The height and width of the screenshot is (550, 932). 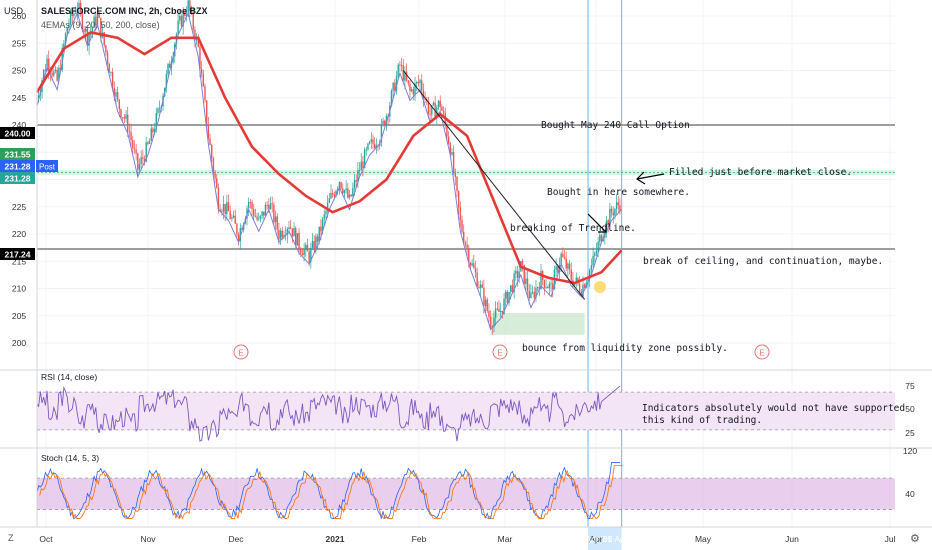 I want to click on rsi-band, so click(x=466, y=411).